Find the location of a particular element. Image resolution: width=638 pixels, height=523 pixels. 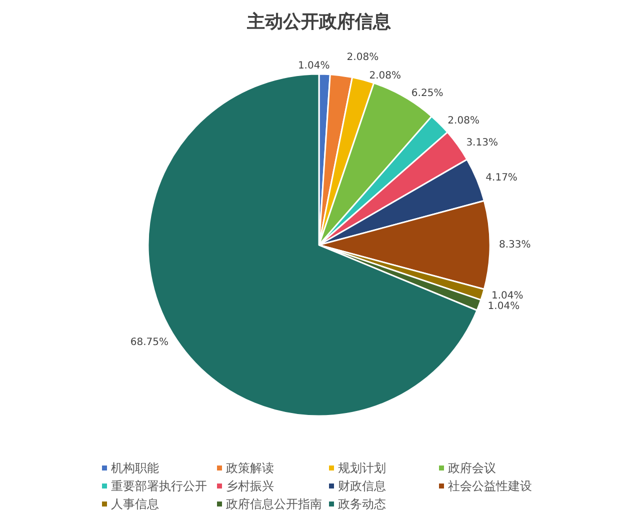

data-label: 68.75% is located at coordinates (149, 342).